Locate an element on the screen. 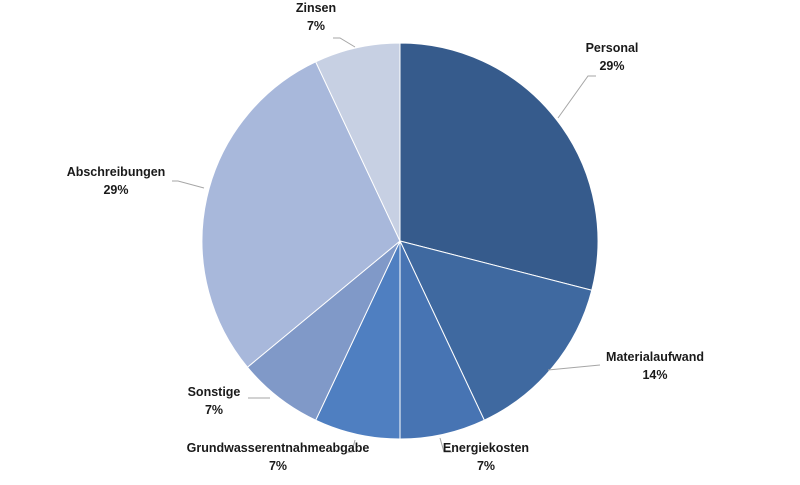 This screenshot has height=485, width=800. data-label-sonstige: Sonstige 7% is located at coordinates (214, 401).